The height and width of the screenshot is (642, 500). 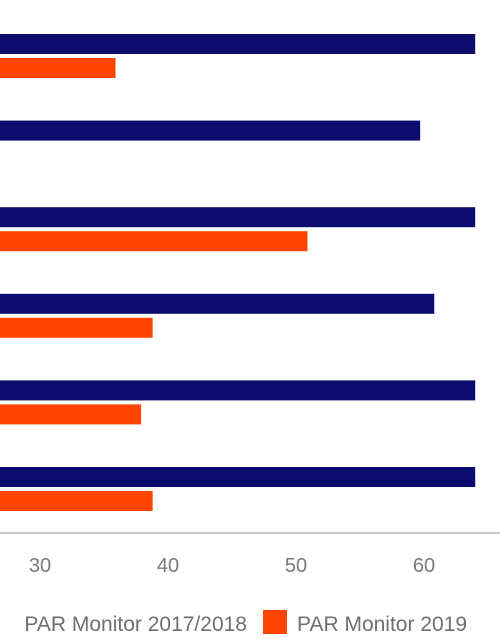 I want to click on legend-swatch-2019, so click(x=275, y=622).